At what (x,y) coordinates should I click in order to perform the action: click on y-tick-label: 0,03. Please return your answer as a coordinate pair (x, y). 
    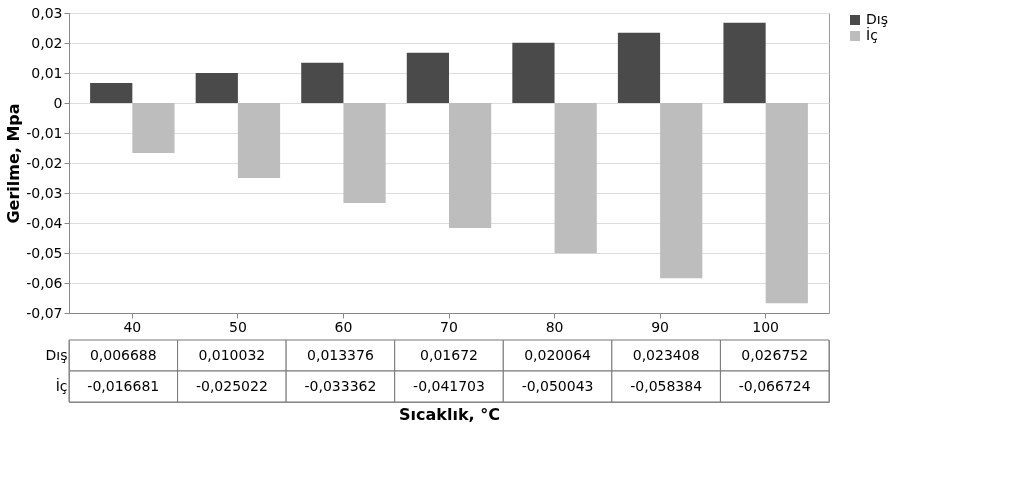
    Looking at the image, I should click on (47, 12).